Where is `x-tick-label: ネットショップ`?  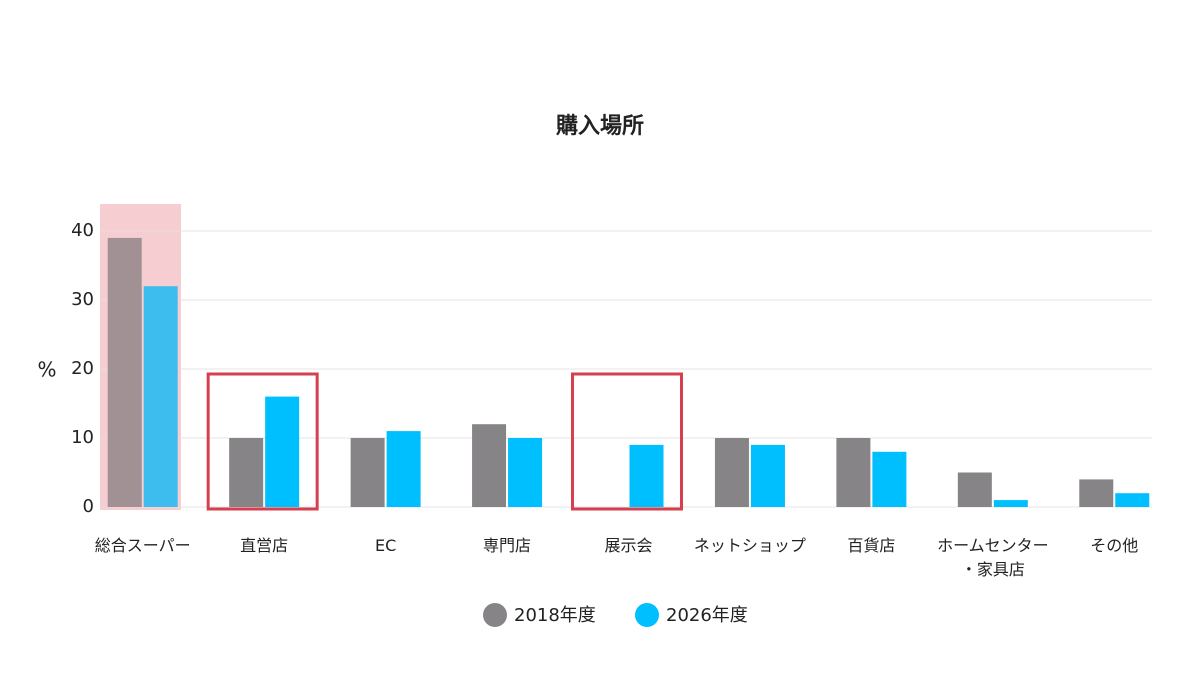 x-tick-label: ネットショップ is located at coordinates (749, 545).